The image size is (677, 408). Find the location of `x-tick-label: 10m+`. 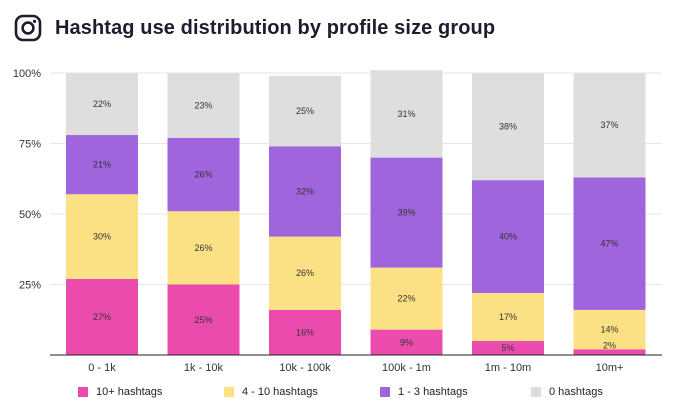

x-tick-label: 10m+ is located at coordinates (610, 368).